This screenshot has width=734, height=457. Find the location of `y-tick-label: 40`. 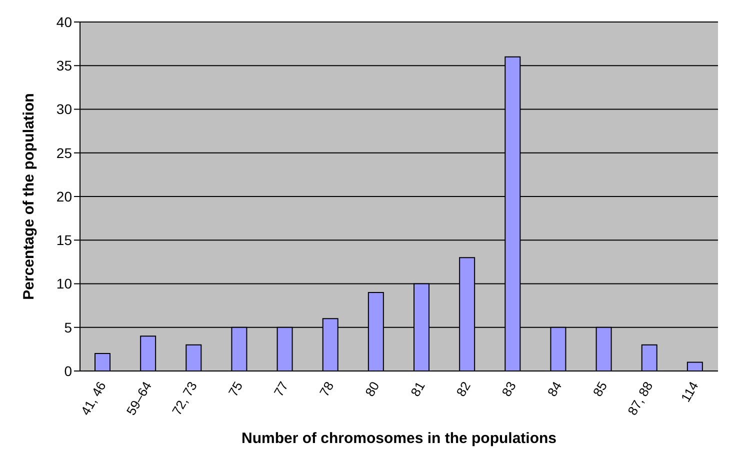

y-tick-label: 40 is located at coordinates (64, 22).